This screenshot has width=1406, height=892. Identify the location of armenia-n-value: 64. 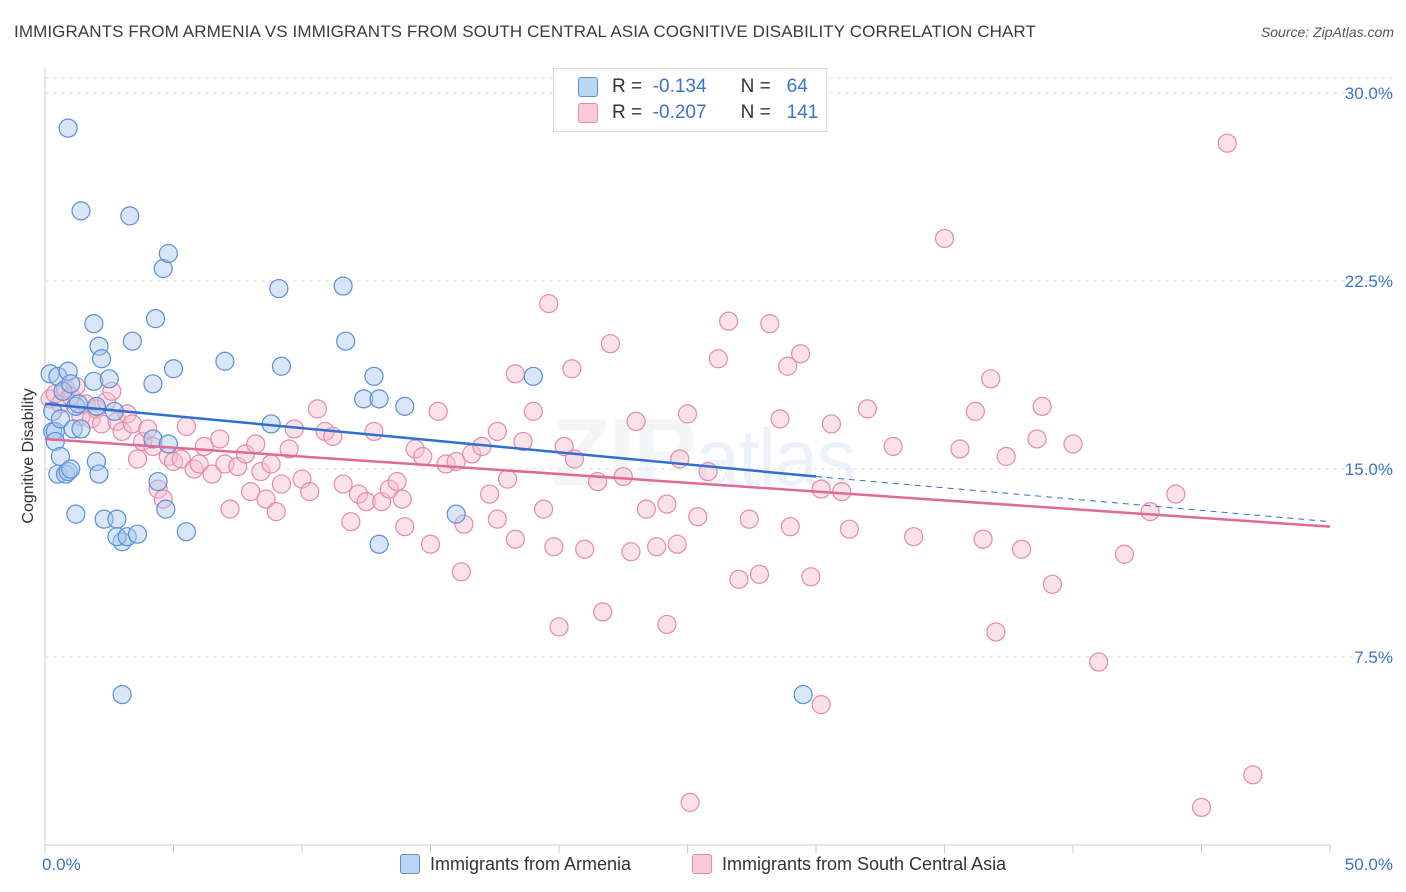
(797, 86).